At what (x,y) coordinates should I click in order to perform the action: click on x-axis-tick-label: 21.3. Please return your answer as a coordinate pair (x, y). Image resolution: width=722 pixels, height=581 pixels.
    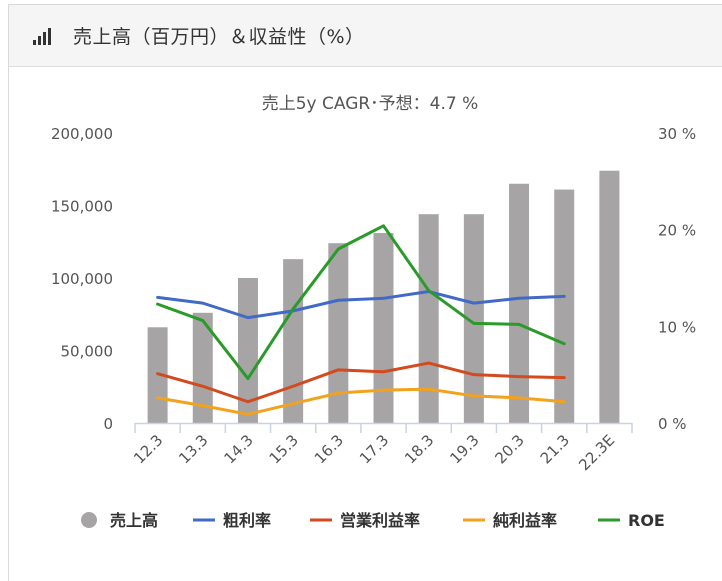
    Looking at the image, I should click on (555, 449).